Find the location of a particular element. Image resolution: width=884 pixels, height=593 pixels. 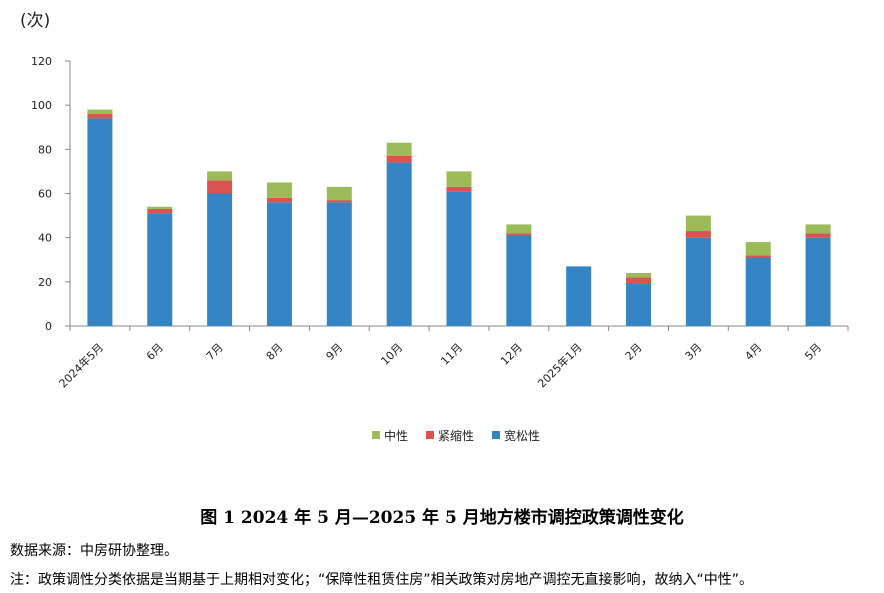

legend-label-紧缩性: 紧缩性 is located at coordinates (456, 435).